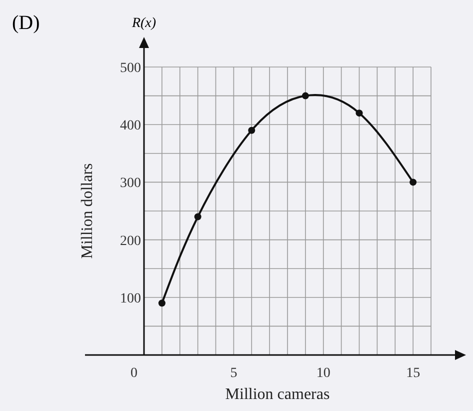  I want to click on y-tick-label: 200, so click(130, 241).